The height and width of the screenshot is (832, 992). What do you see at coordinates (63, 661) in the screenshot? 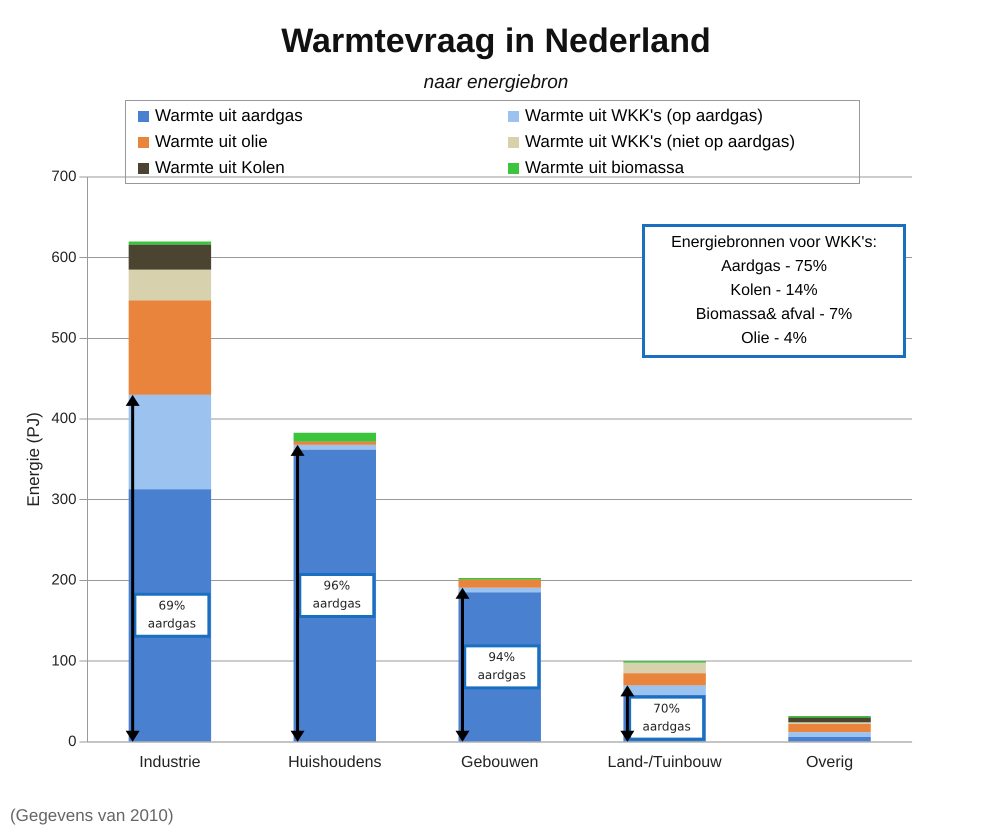
I see `y-tick-label: 100` at bounding box center [63, 661].